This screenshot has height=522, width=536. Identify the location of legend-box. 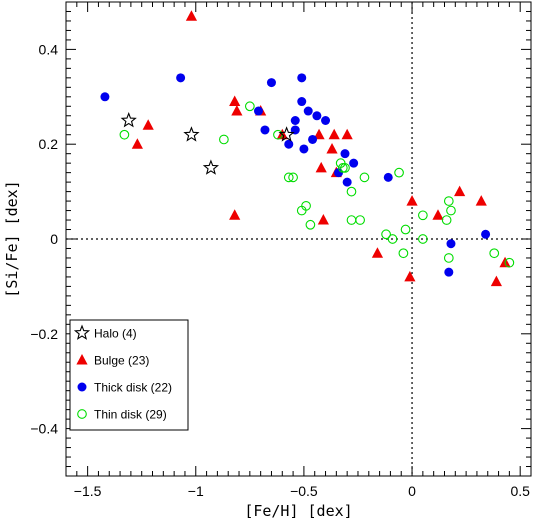
(129, 375).